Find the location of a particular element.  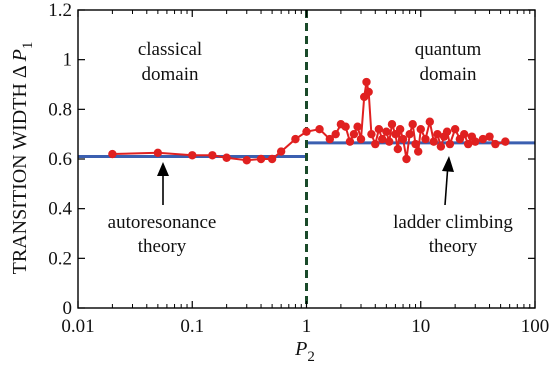

y-axis-label: TRANSITION WIDTH Δ P1 is located at coordinates (22, 158).